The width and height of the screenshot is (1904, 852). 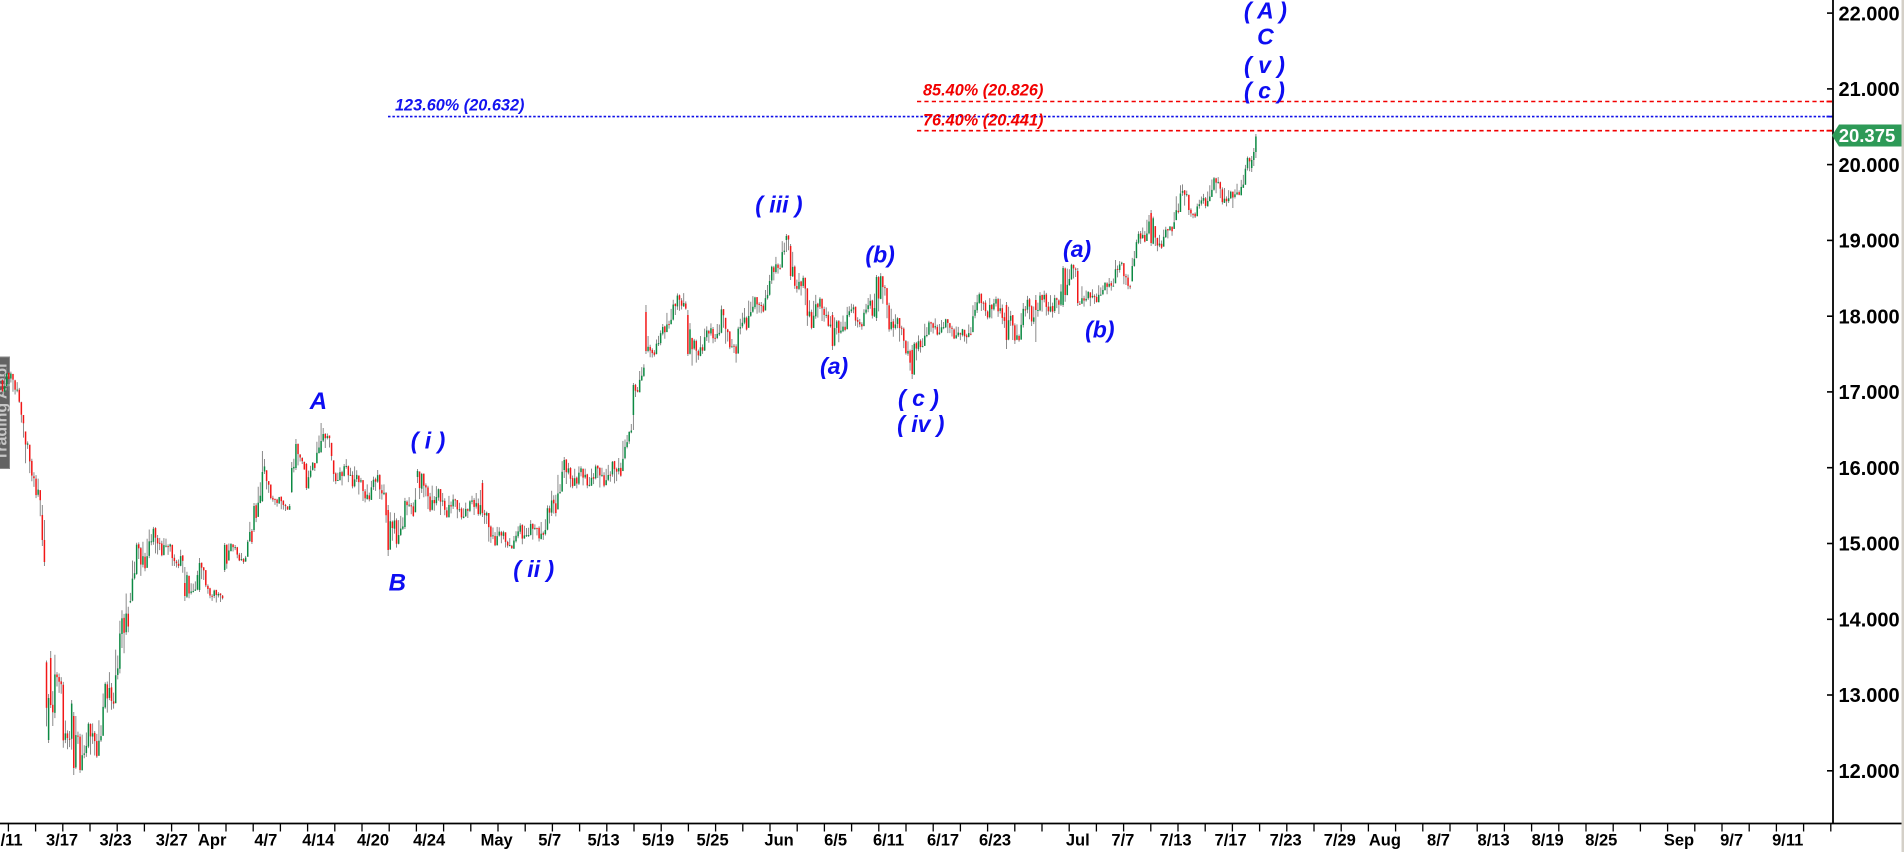 What do you see at coordinates (983, 121) in the screenshot?
I see `svg-text: 76.40% (20.441)` at bounding box center [983, 121].